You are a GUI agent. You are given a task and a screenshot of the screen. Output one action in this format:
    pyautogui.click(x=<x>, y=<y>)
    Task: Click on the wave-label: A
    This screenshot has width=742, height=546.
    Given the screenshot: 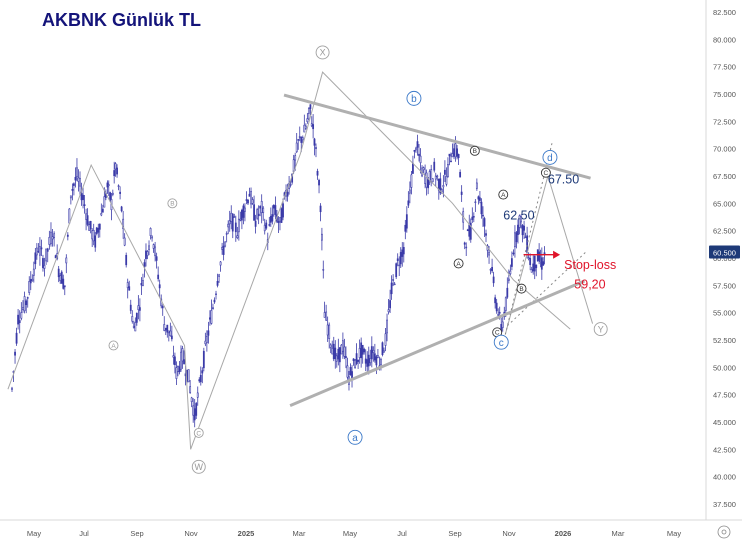 What is the action you would take?
    pyautogui.click(x=503, y=195)
    